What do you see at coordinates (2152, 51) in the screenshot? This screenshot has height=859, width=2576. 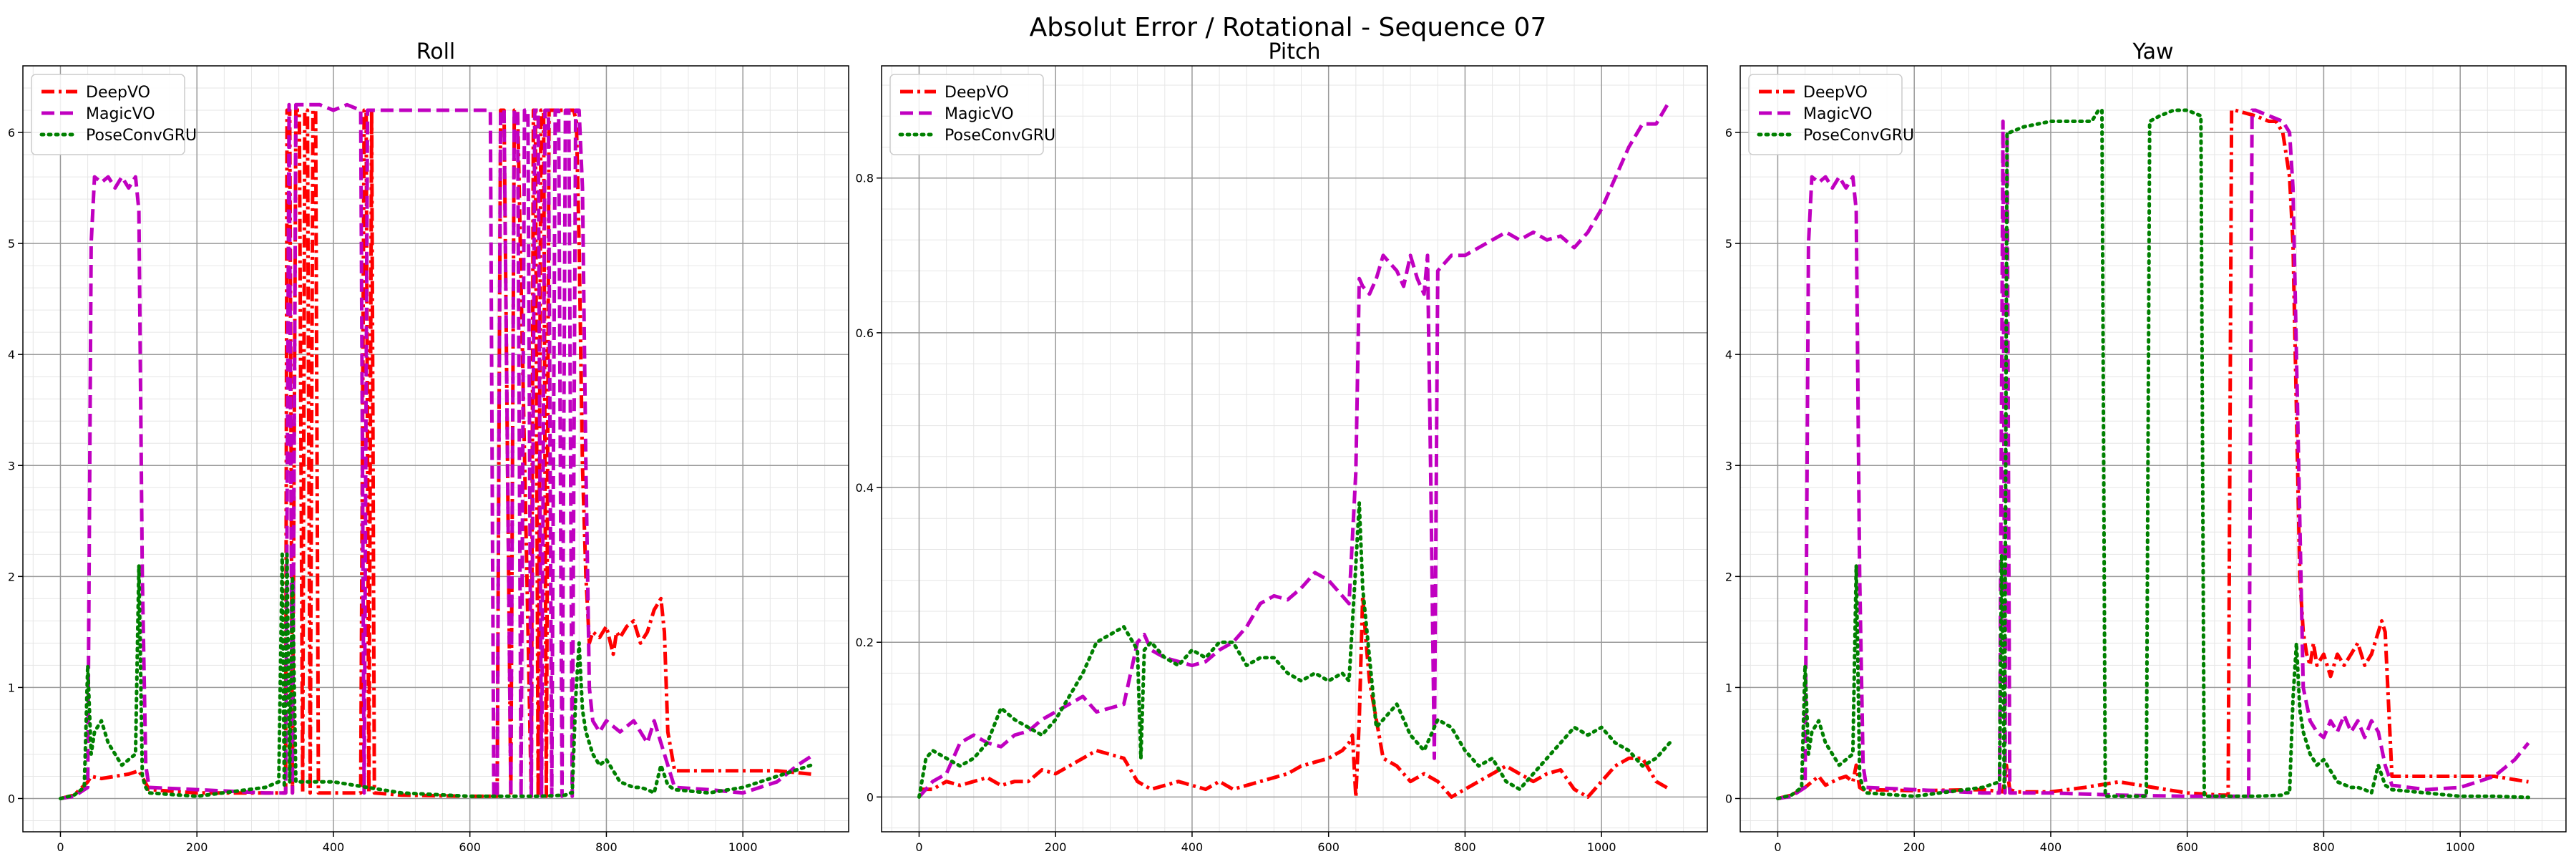 I see `panel-title: Yaw` at bounding box center [2152, 51].